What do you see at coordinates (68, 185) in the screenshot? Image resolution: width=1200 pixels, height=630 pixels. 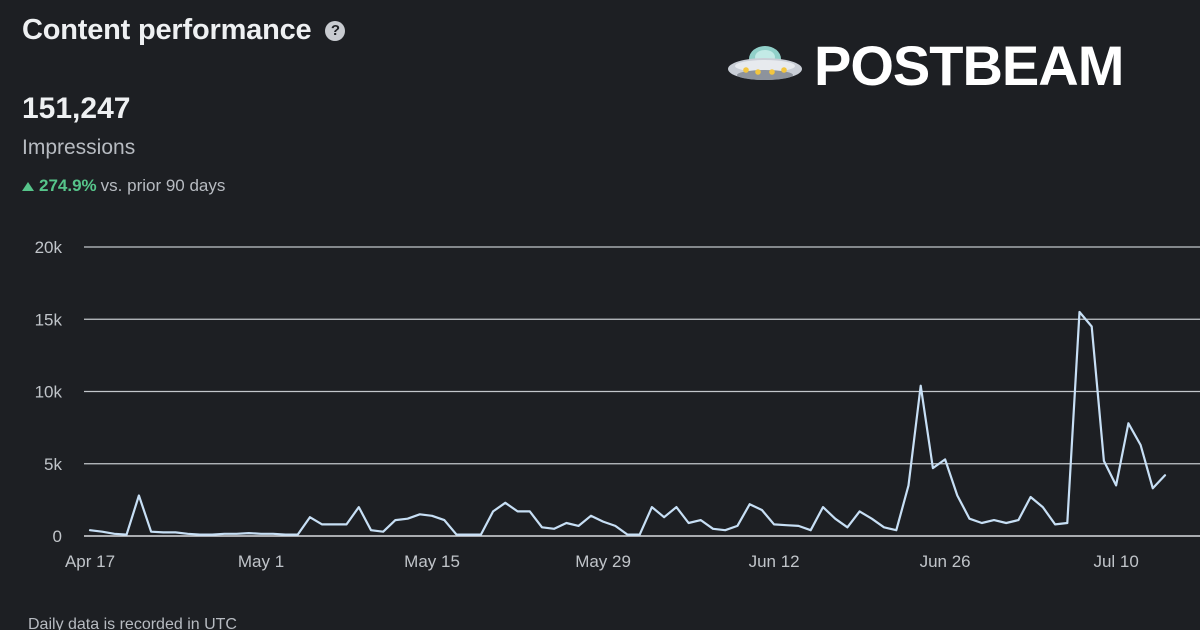 I see `change-percent: 274.9%` at bounding box center [68, 185].